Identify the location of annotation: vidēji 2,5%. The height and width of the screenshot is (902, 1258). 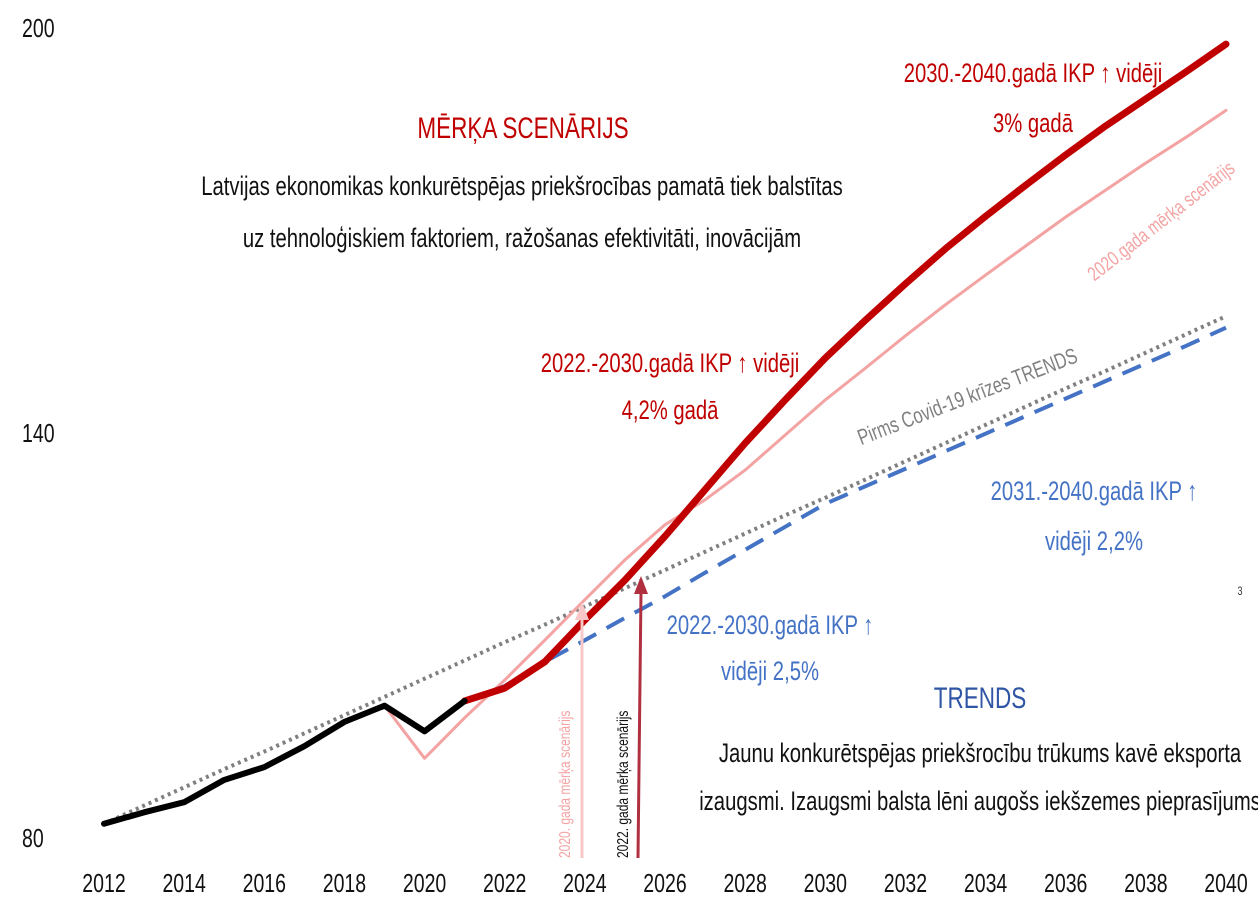
(770, 671).